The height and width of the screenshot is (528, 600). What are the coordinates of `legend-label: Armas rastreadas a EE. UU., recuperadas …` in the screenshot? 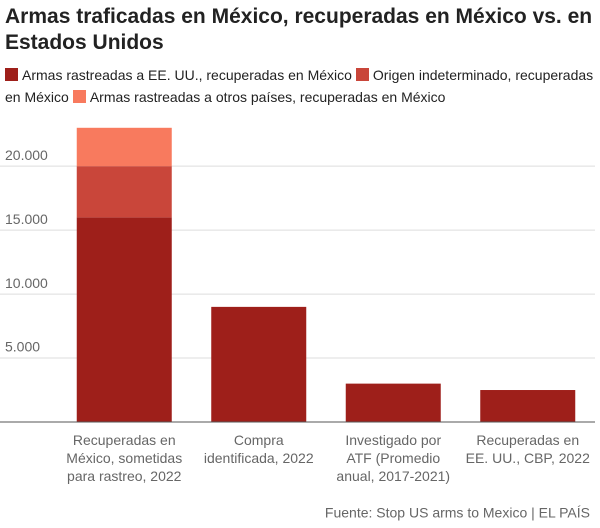 It's located at (187, 75).